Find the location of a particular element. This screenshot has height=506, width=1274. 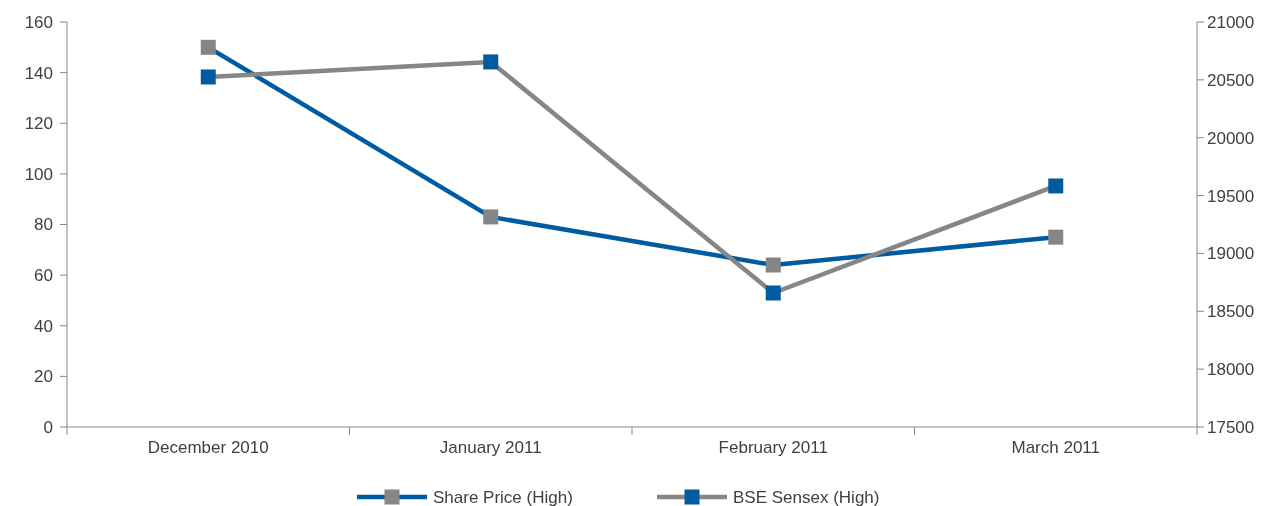

y2-tick-label: 19500 is located at coordinates (1231, 196).